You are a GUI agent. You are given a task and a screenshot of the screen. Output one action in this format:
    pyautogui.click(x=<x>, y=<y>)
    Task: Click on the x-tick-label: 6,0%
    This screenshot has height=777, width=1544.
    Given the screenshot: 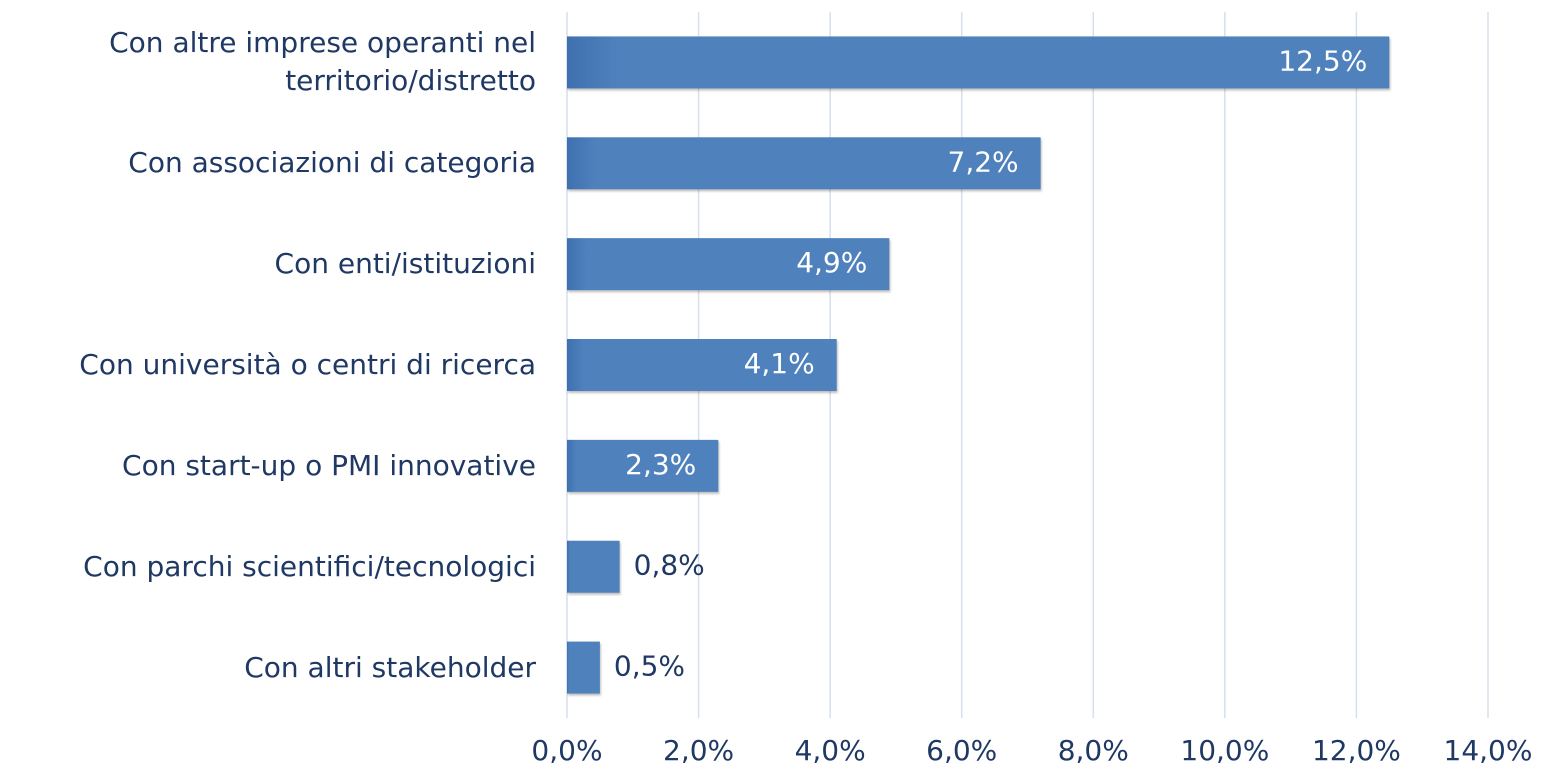 What is the action you would take?
    pyautogui.click(x=961, y=750)
    